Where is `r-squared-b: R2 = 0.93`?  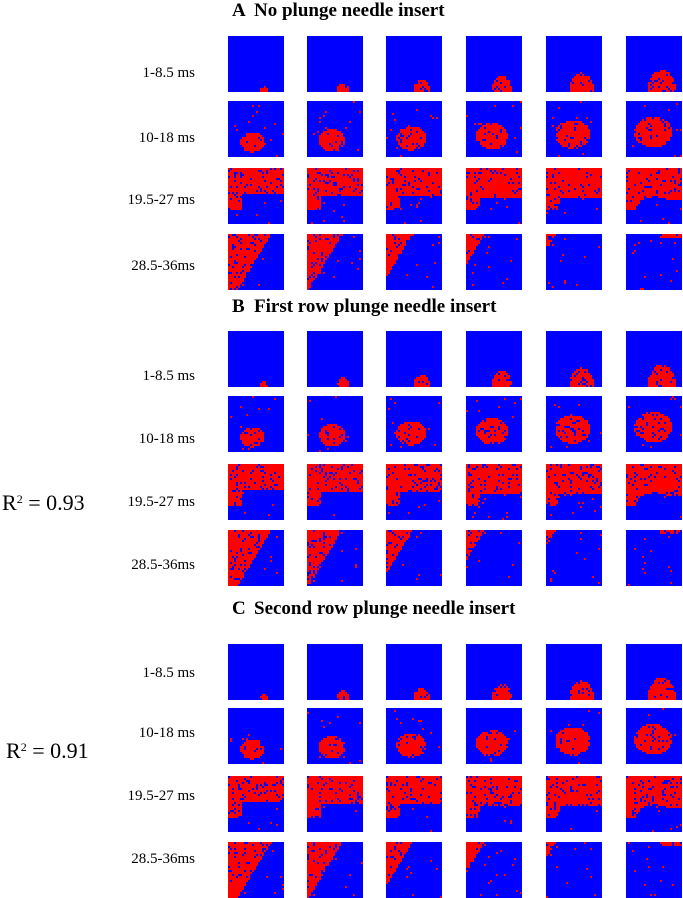 r-squared-b: R2 = 0.93 is located at coordinates (43, 503).